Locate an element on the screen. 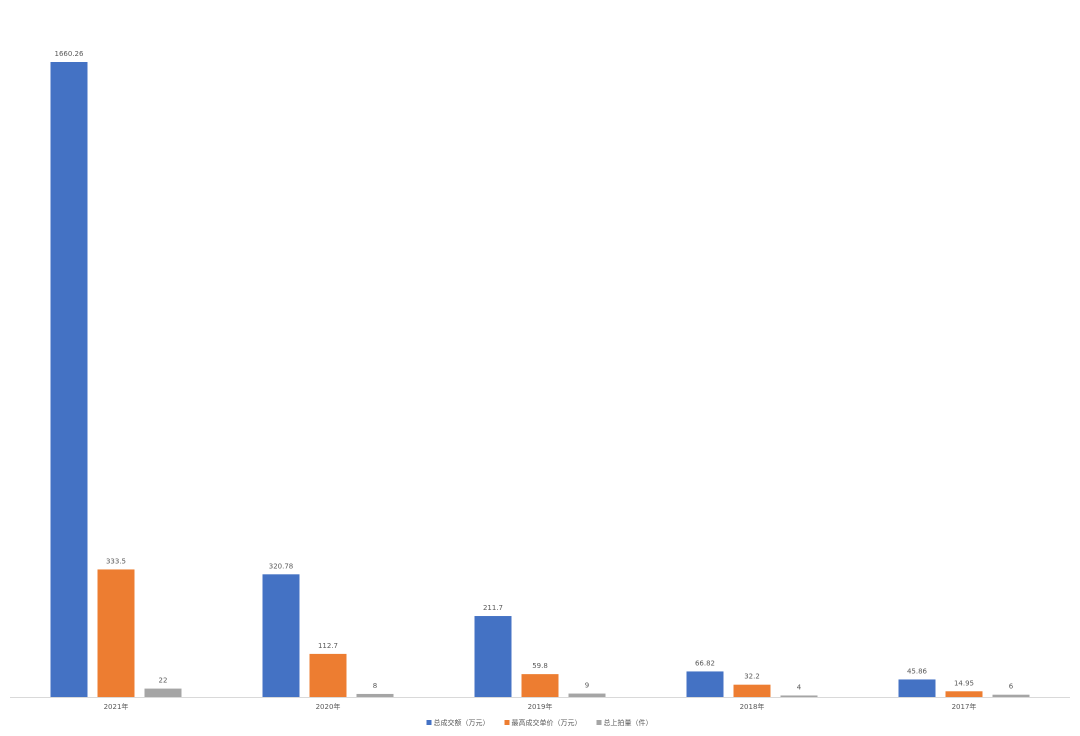 The height and width of the screenshot is (736, 1080). data-label: 1660.26 is located at coordinates (69, 54).